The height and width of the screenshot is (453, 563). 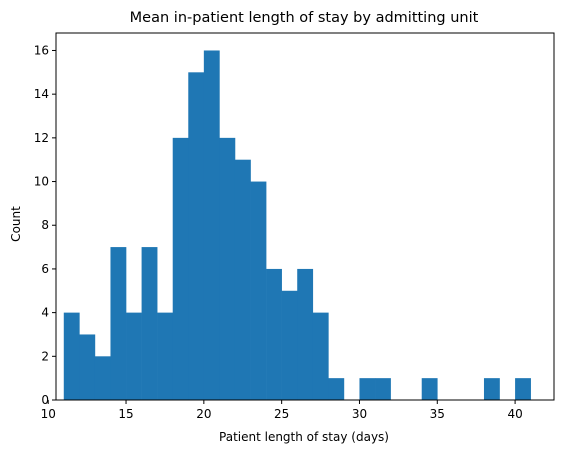 I want to click on y-tick-label: 4, so click(x=45, y=313).